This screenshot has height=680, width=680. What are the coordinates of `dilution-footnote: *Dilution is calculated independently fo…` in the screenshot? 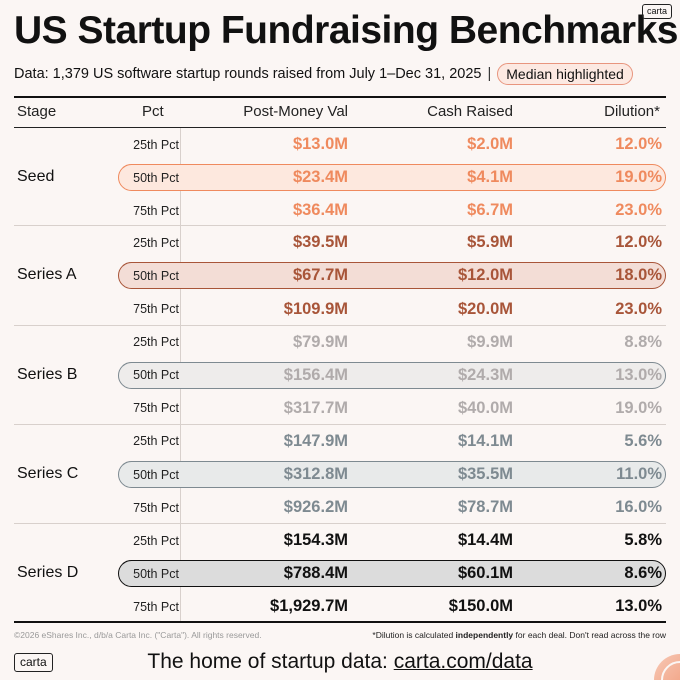 It's located at (519, 635).